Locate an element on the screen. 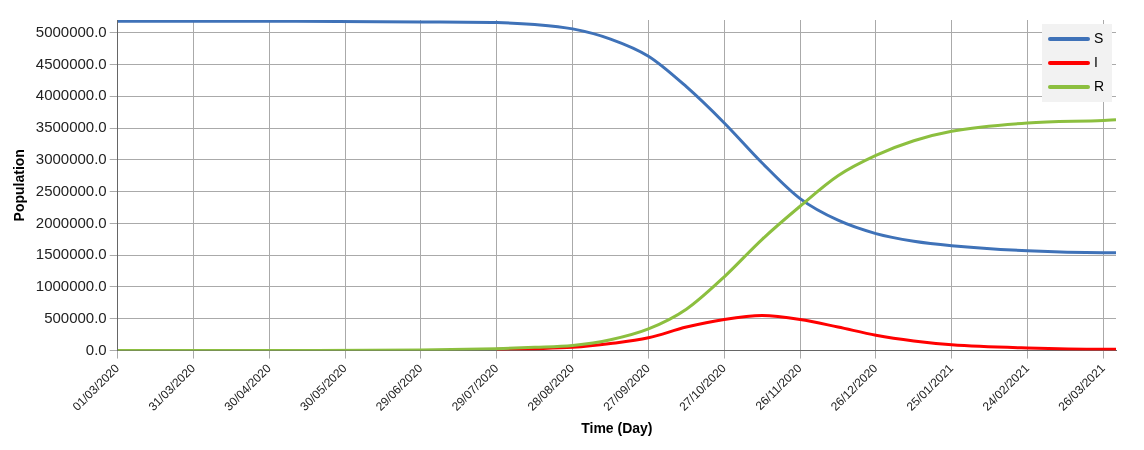 This screenshot has height=450, width=1144. y-tick-label: 500000.0 is located at coordinates (75, 317).